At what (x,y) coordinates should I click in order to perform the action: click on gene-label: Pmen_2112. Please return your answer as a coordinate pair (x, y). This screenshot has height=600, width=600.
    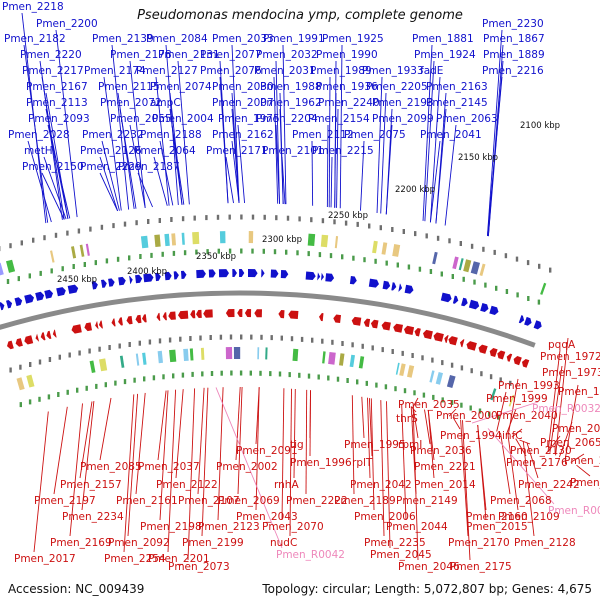
    Looking at the image, I should click on (323, 135).